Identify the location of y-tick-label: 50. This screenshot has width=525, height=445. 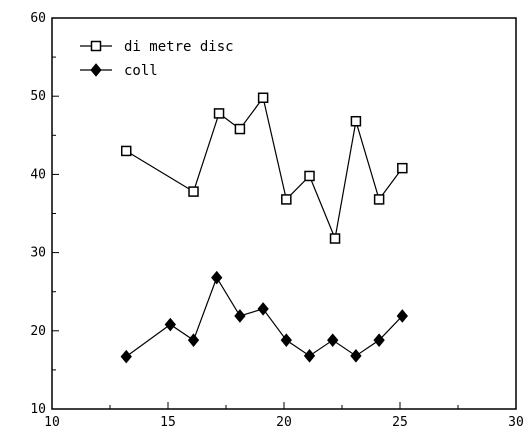
(38, 96).